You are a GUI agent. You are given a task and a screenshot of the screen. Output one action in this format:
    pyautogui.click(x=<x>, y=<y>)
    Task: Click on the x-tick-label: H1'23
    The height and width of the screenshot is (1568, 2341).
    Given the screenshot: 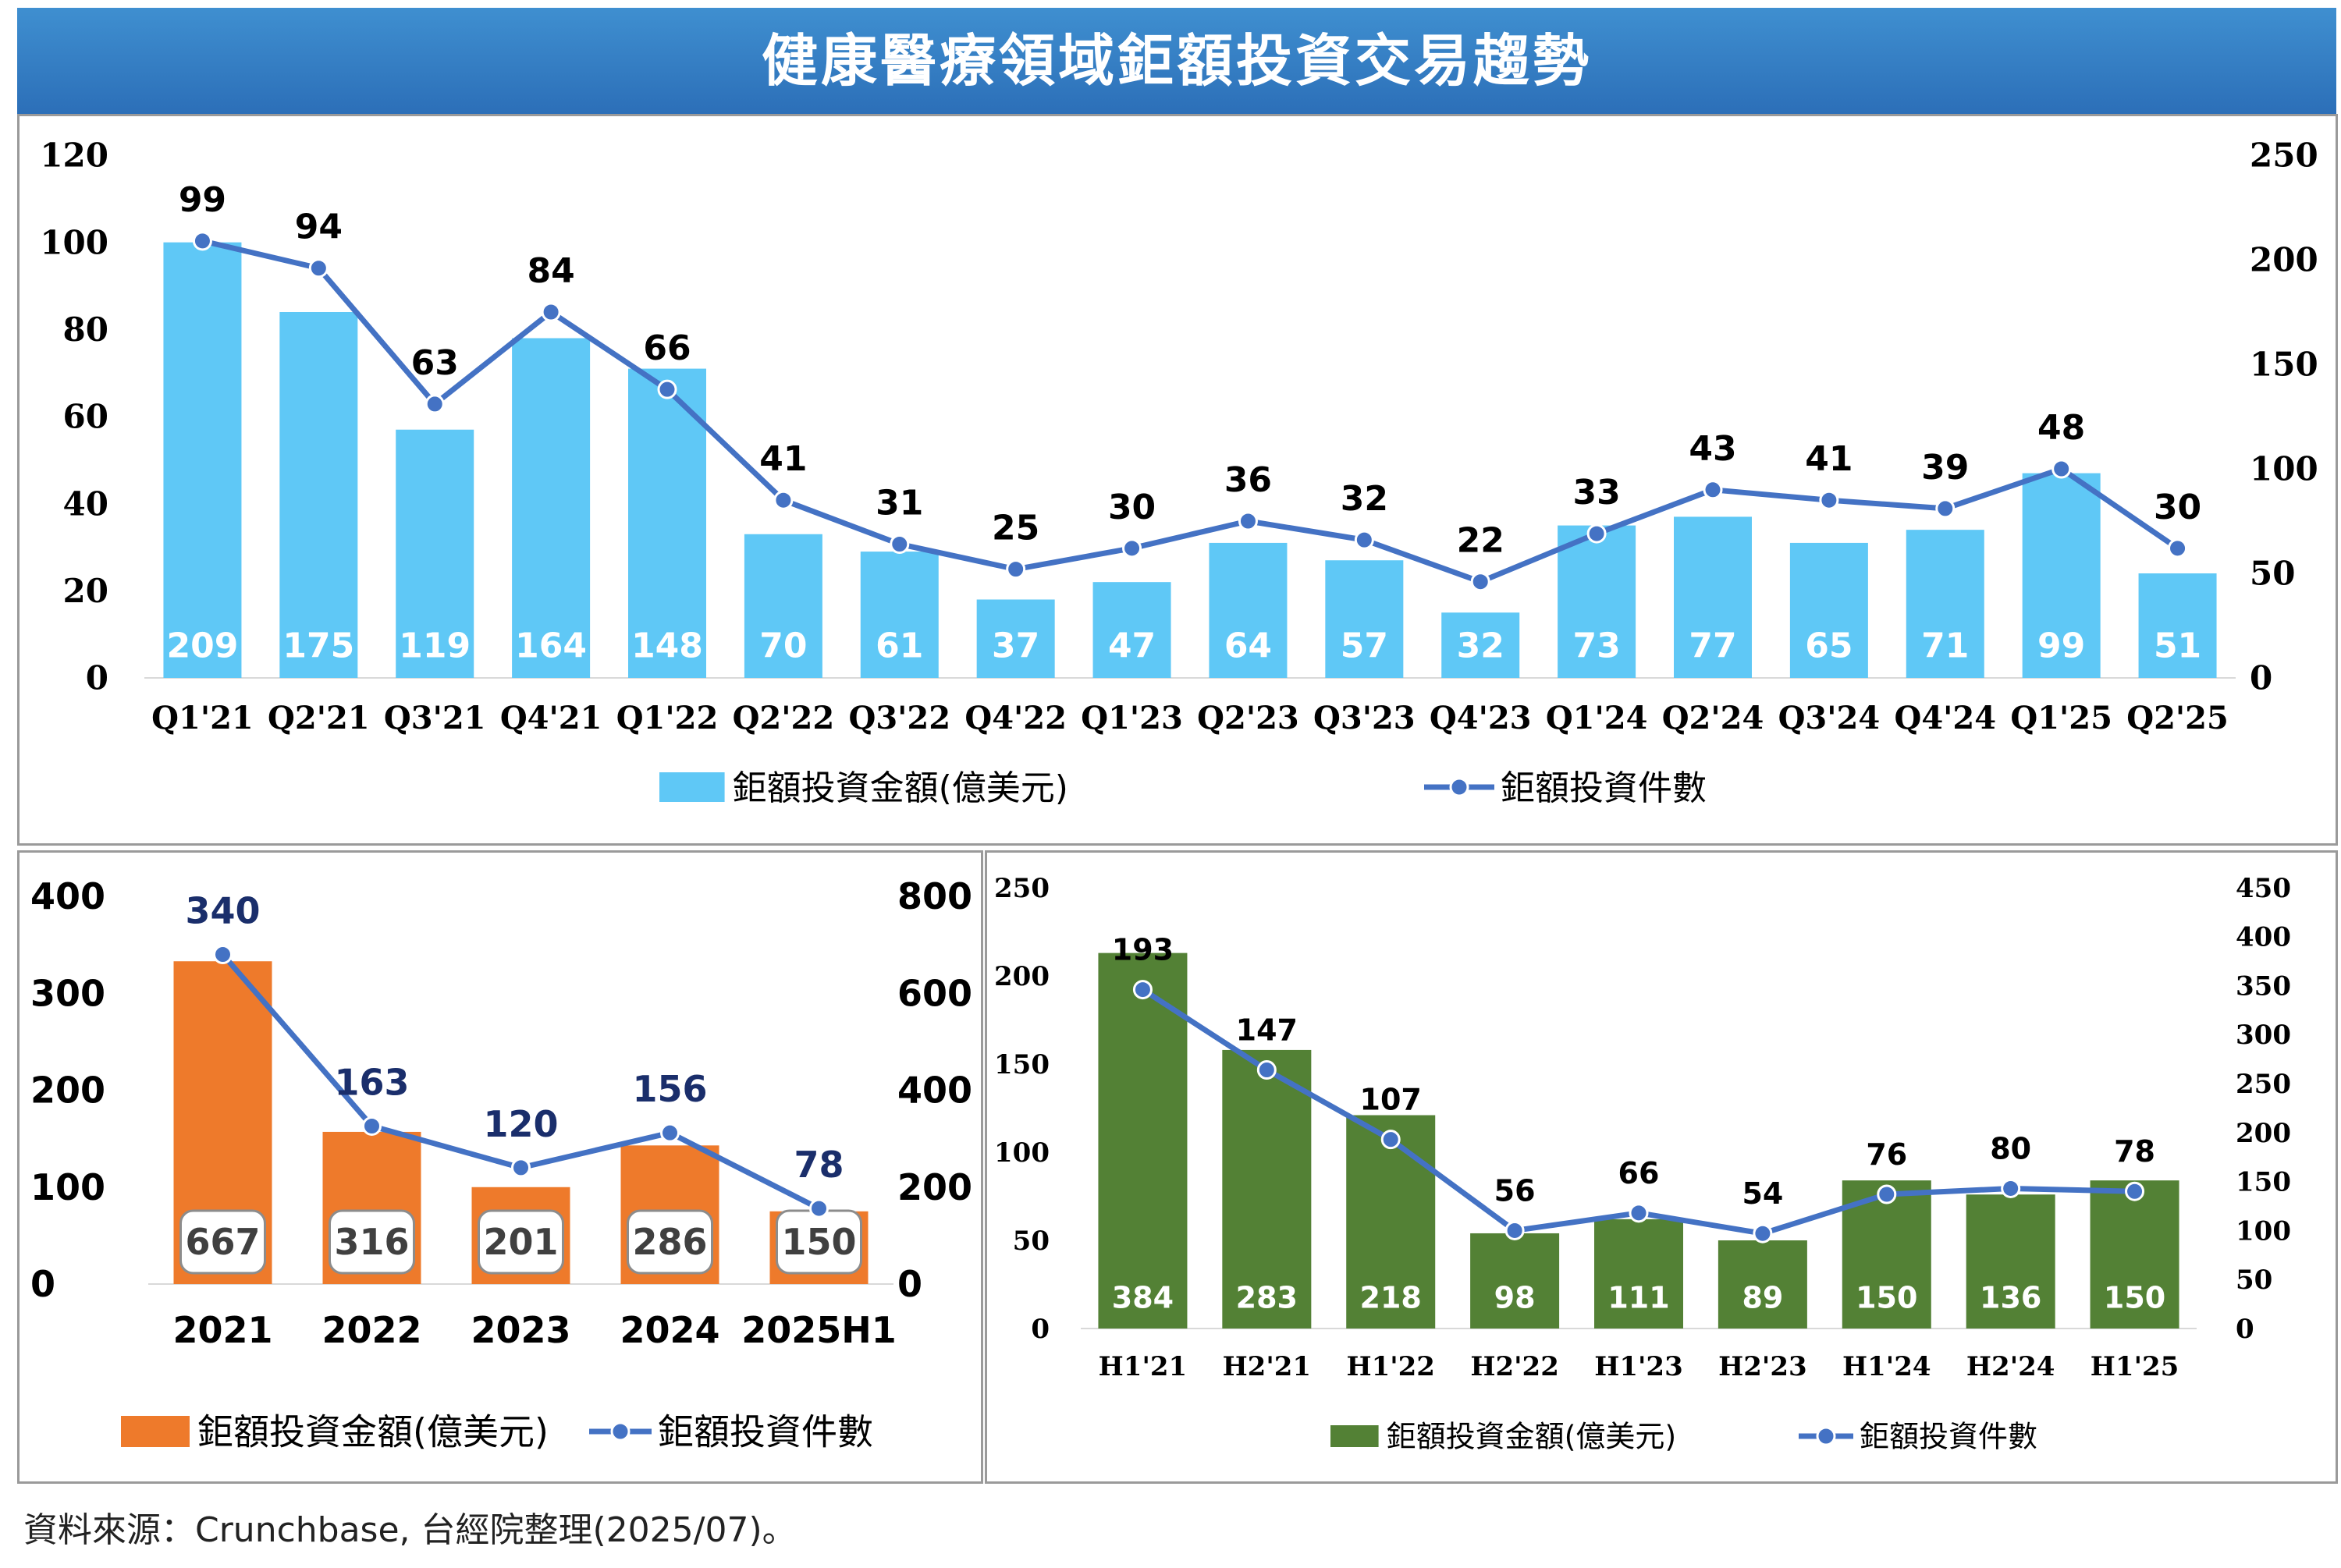 What is the action you would take?
    pyautogui.click(x=1638, y=1366)
    